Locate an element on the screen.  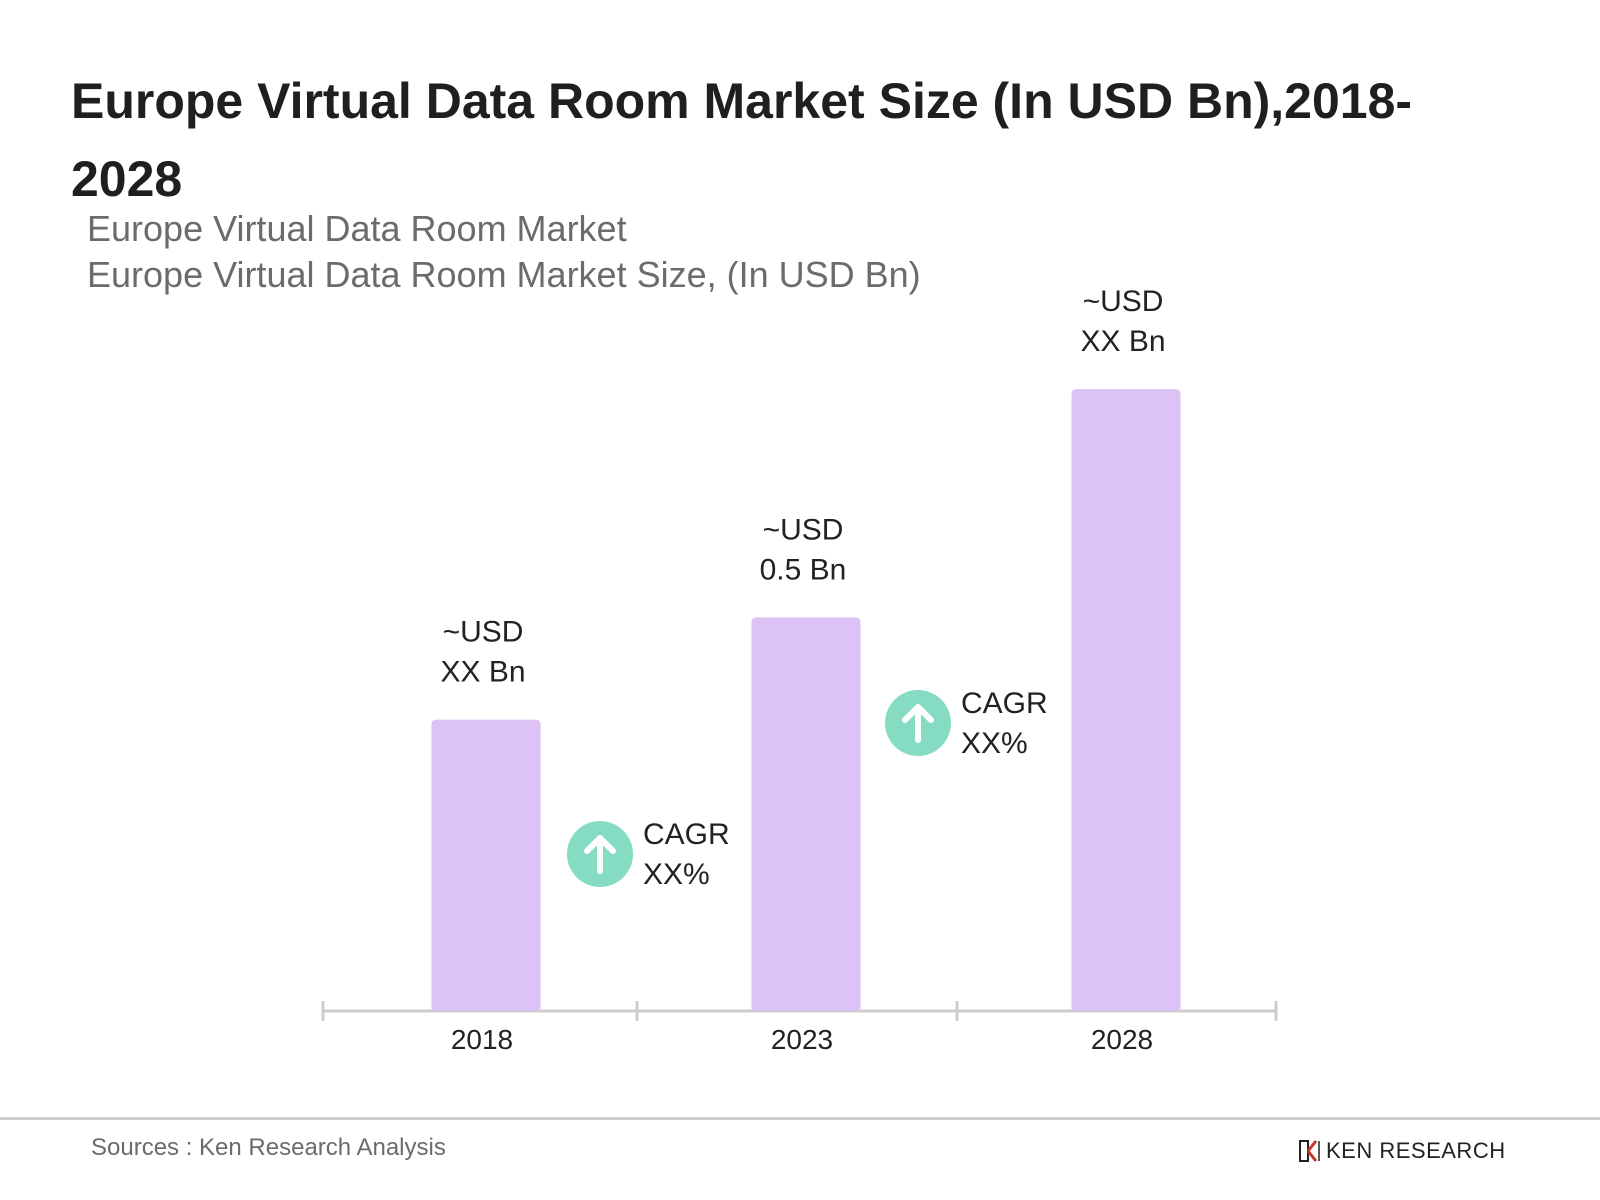
bar-2018 is located at coordinates (486, 865).